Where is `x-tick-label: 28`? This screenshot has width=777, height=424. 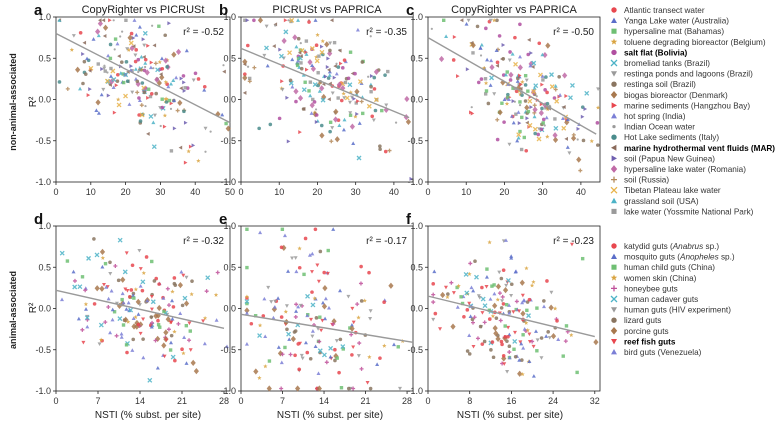 x-tick-label: 28 is located at coordinates (407, 401).